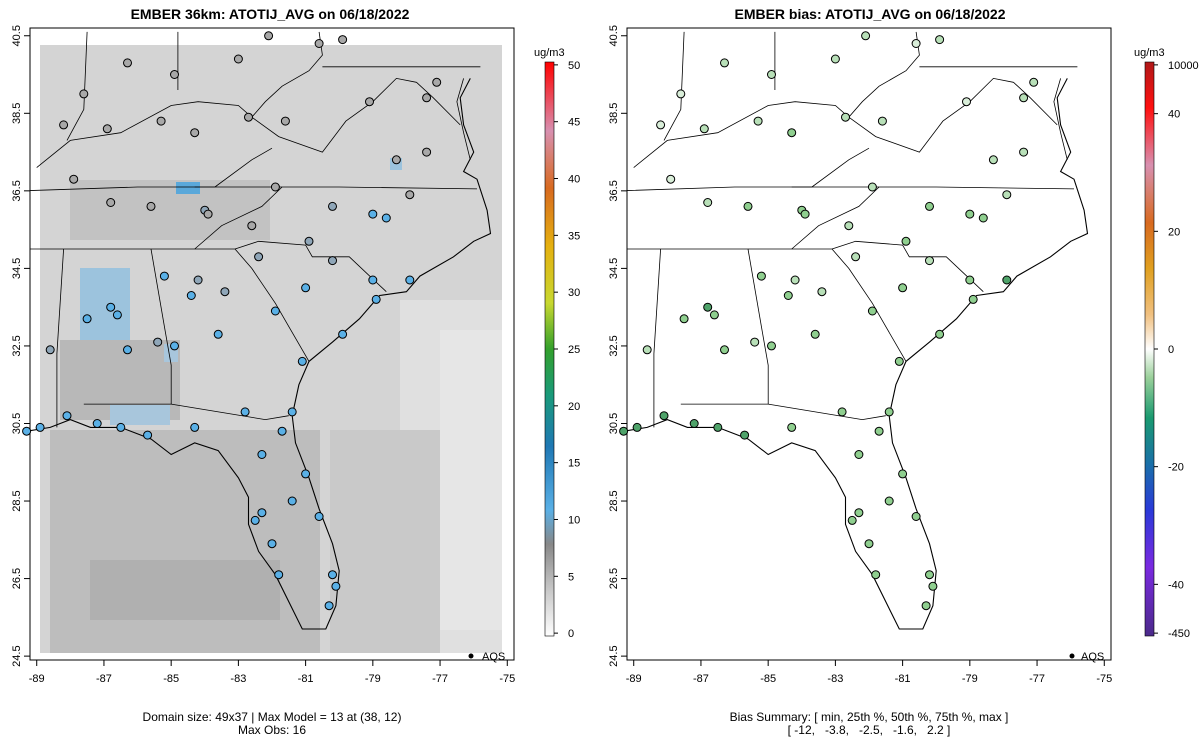 The width and height of the screenshot is (1200, 750). Describe the element at coordinates (614, 35) in the screenshot. I see `right-y-tick-label: 40.5` at that location.